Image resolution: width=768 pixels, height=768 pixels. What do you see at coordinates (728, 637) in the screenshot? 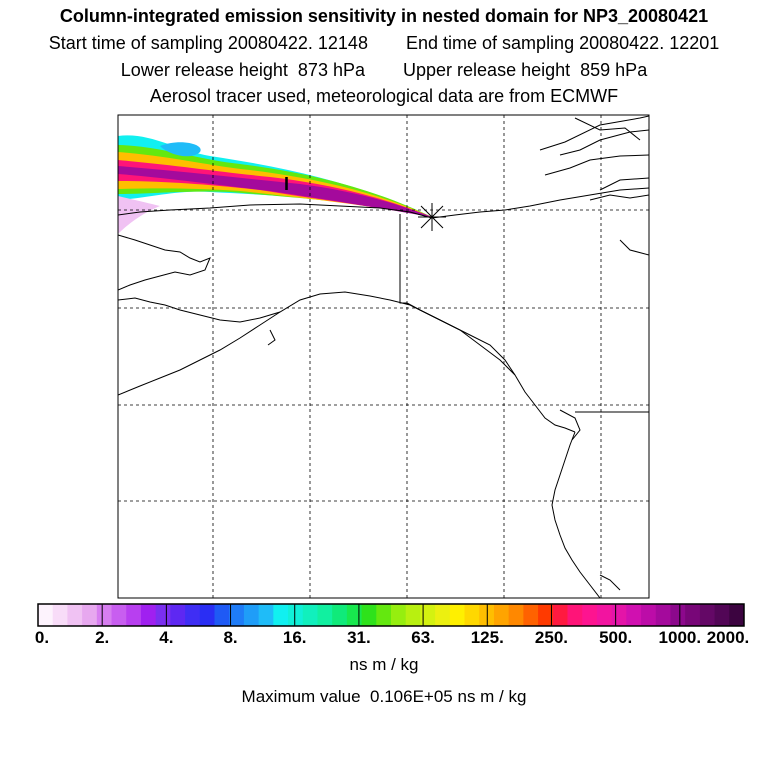
I see `colorbar-tick-label: 2000.` at bounding box center [728, 637].